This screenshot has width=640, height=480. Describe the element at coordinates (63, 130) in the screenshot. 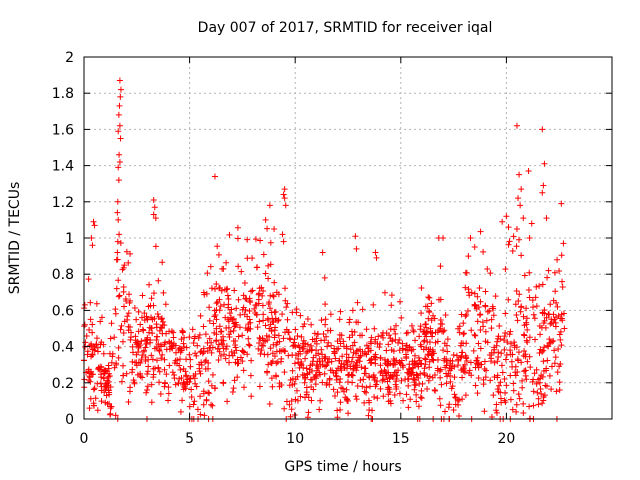

I see `y-tick-label: 1.6` at that location.